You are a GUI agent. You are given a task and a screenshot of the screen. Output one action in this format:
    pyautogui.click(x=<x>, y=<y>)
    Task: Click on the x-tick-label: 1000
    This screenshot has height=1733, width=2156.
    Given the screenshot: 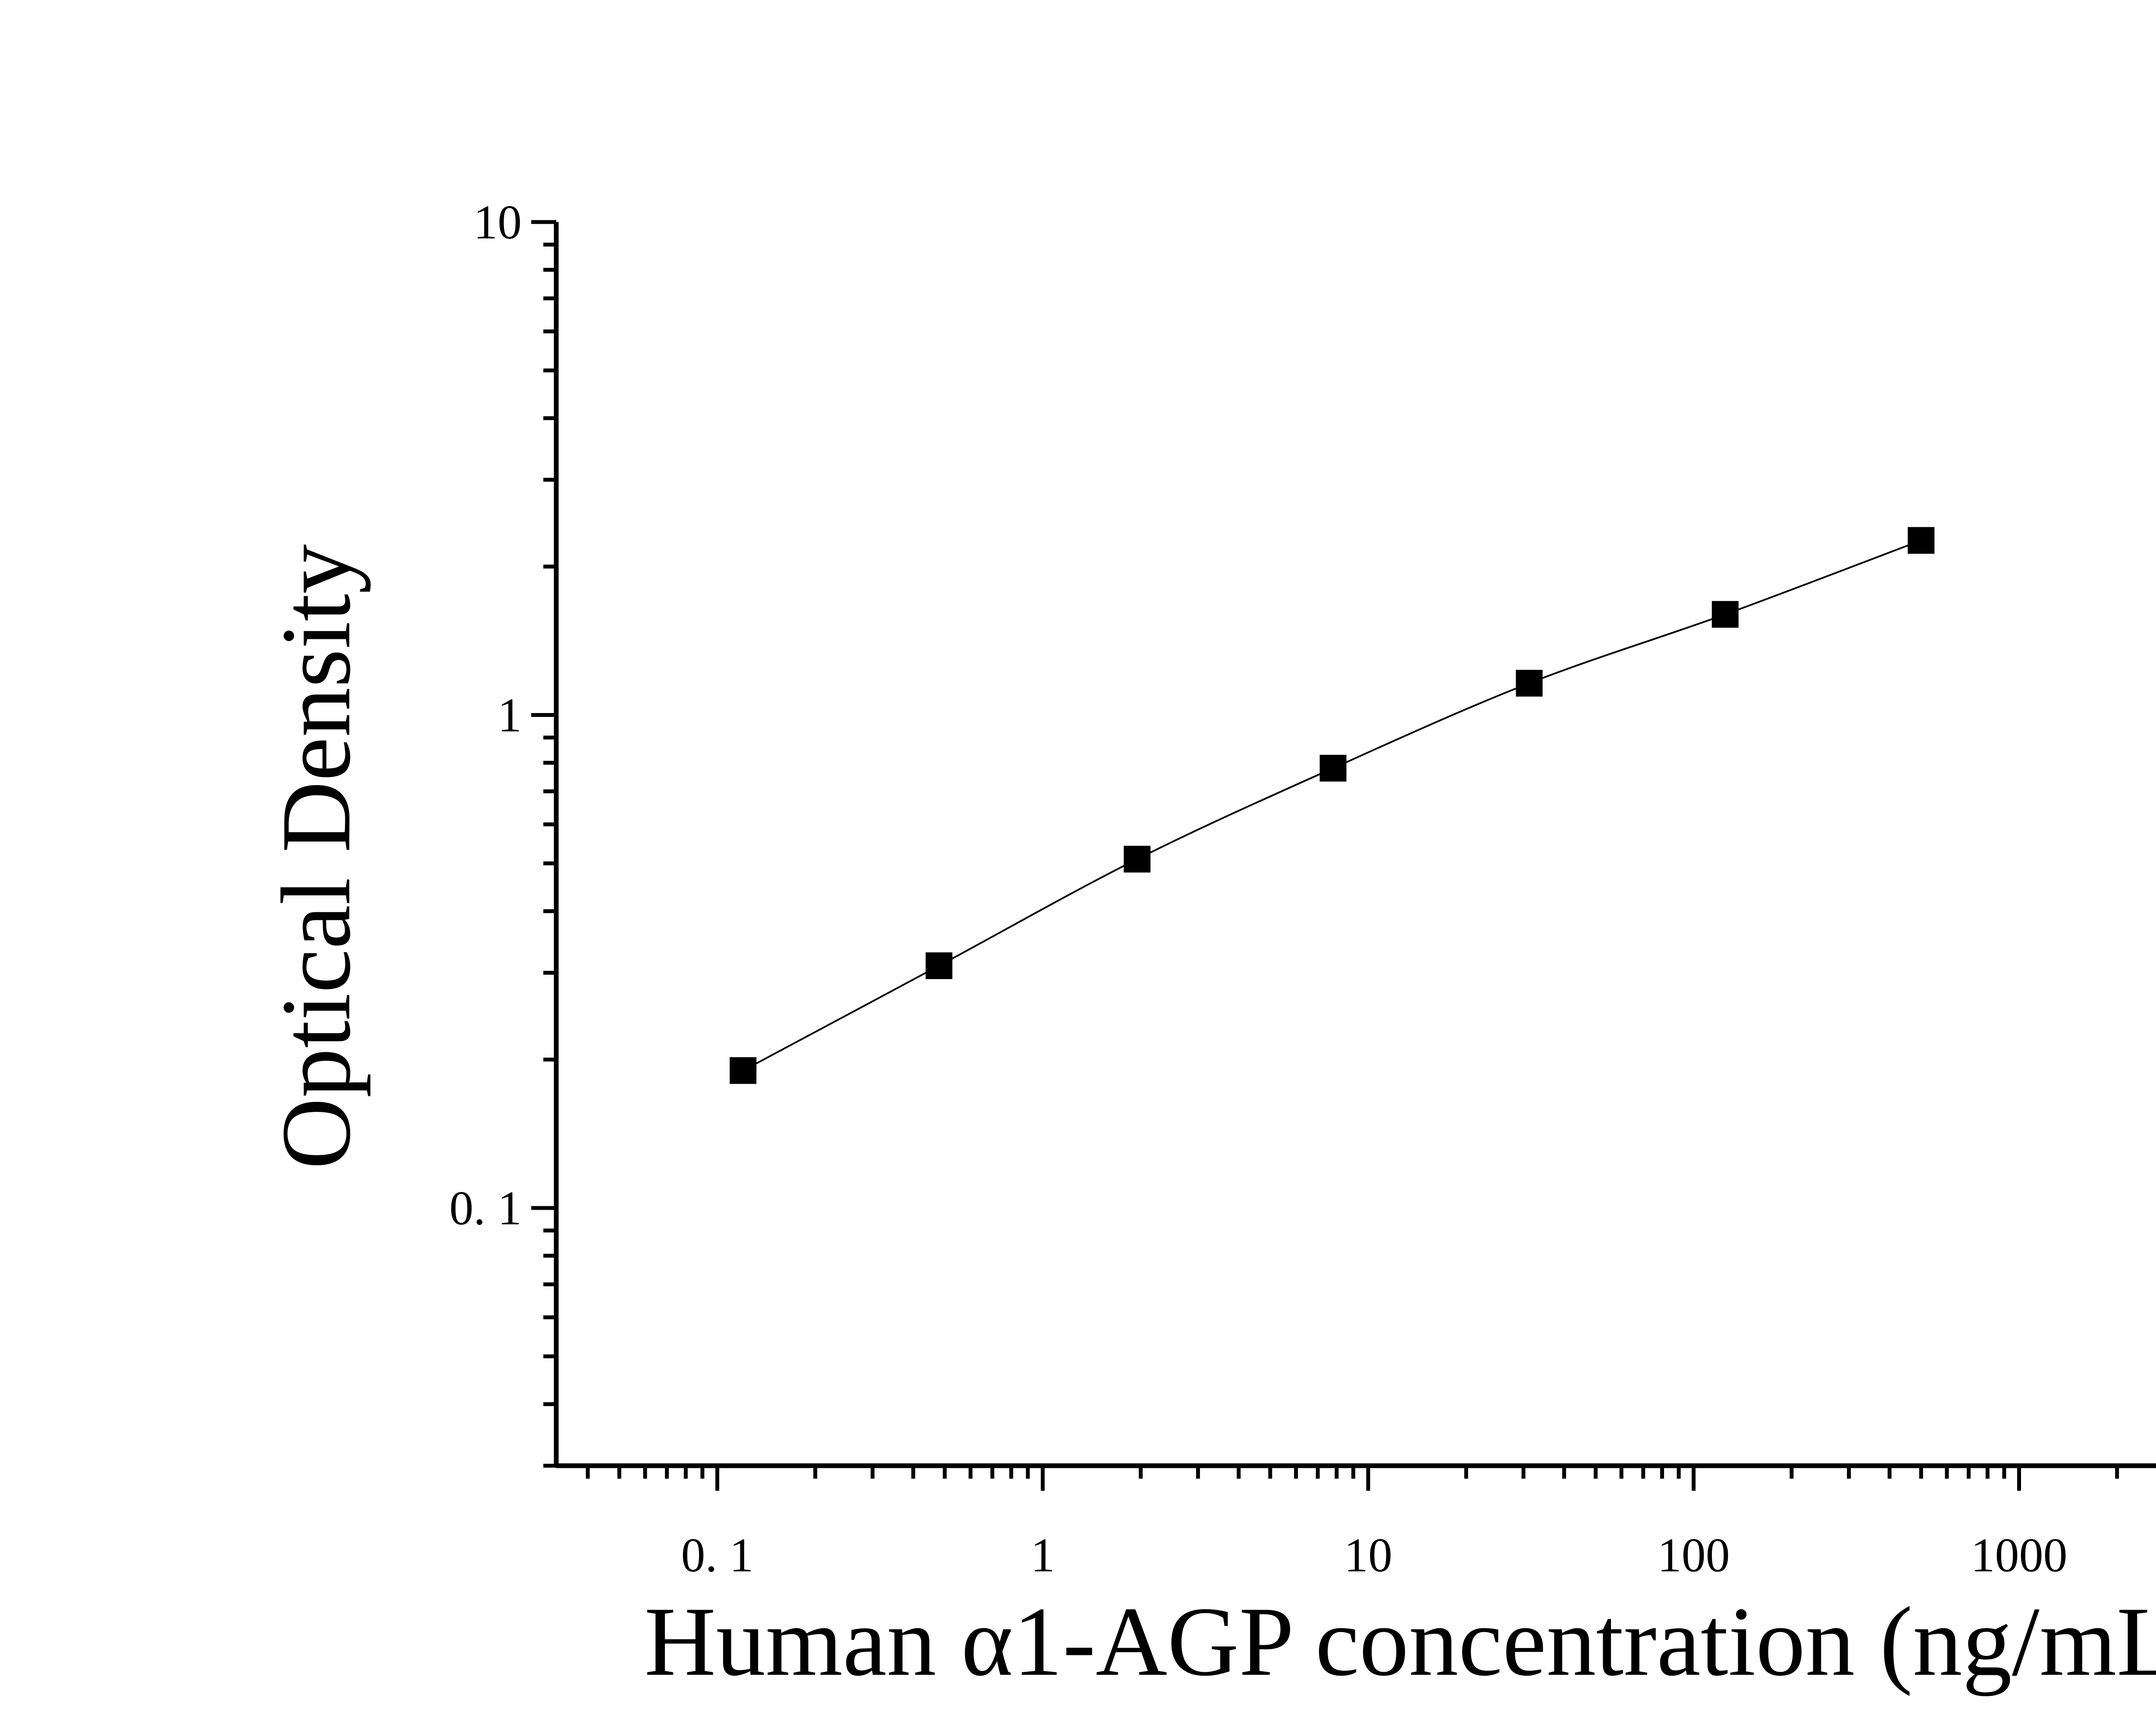 What is the action you would take?
    pyautogui.click(x=2019, y=1555)
    